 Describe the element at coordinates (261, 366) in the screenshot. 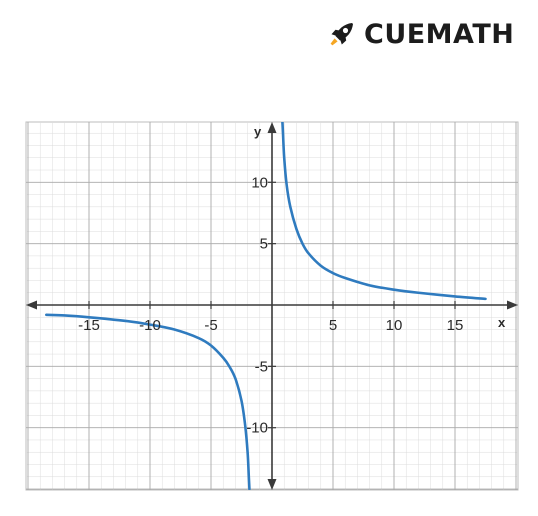

I see `y-tick-label: -5` at that location.